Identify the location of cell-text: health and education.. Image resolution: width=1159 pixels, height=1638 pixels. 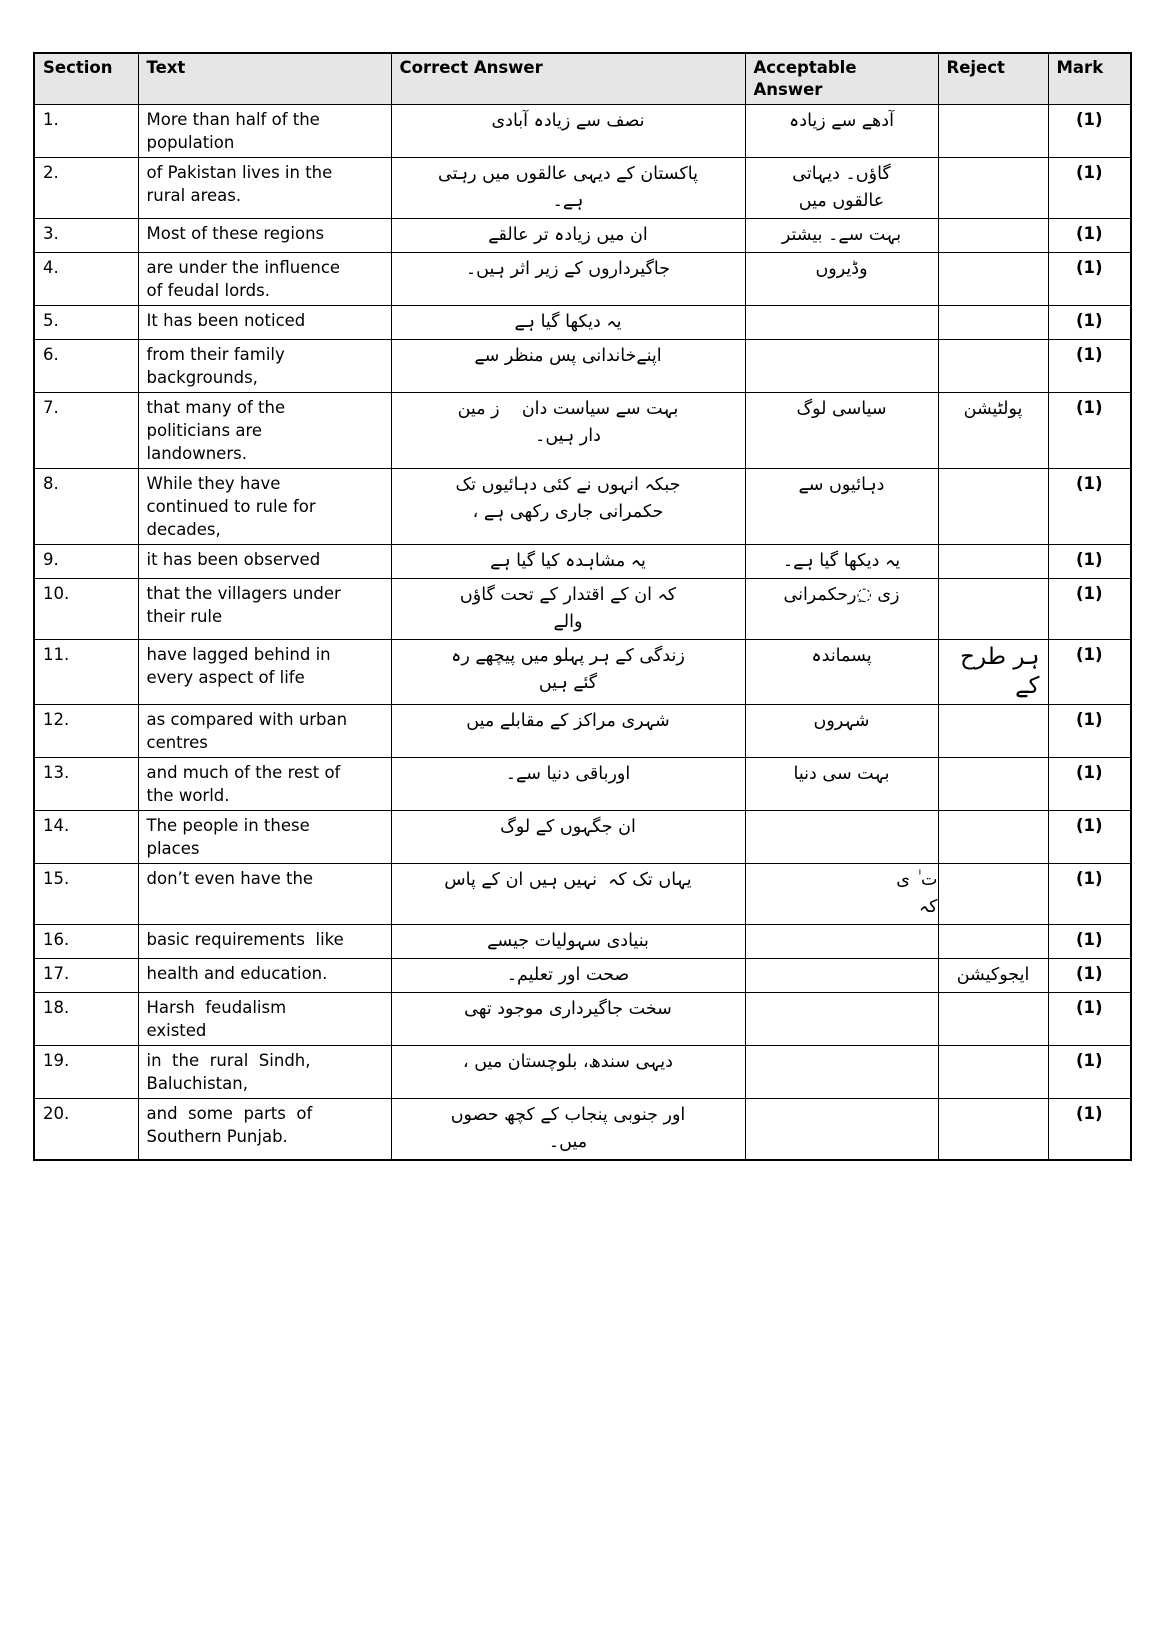
(264, 975).